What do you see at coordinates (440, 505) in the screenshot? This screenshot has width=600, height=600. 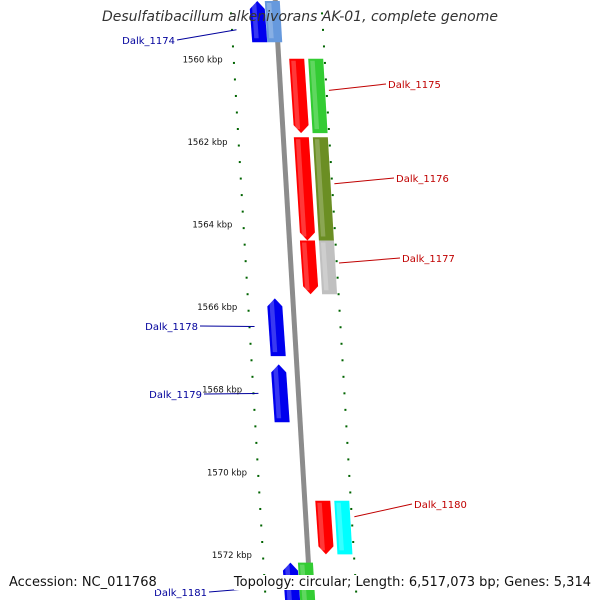 I see `gene-label: Dalk_1180` at bounding box center [440, 505].